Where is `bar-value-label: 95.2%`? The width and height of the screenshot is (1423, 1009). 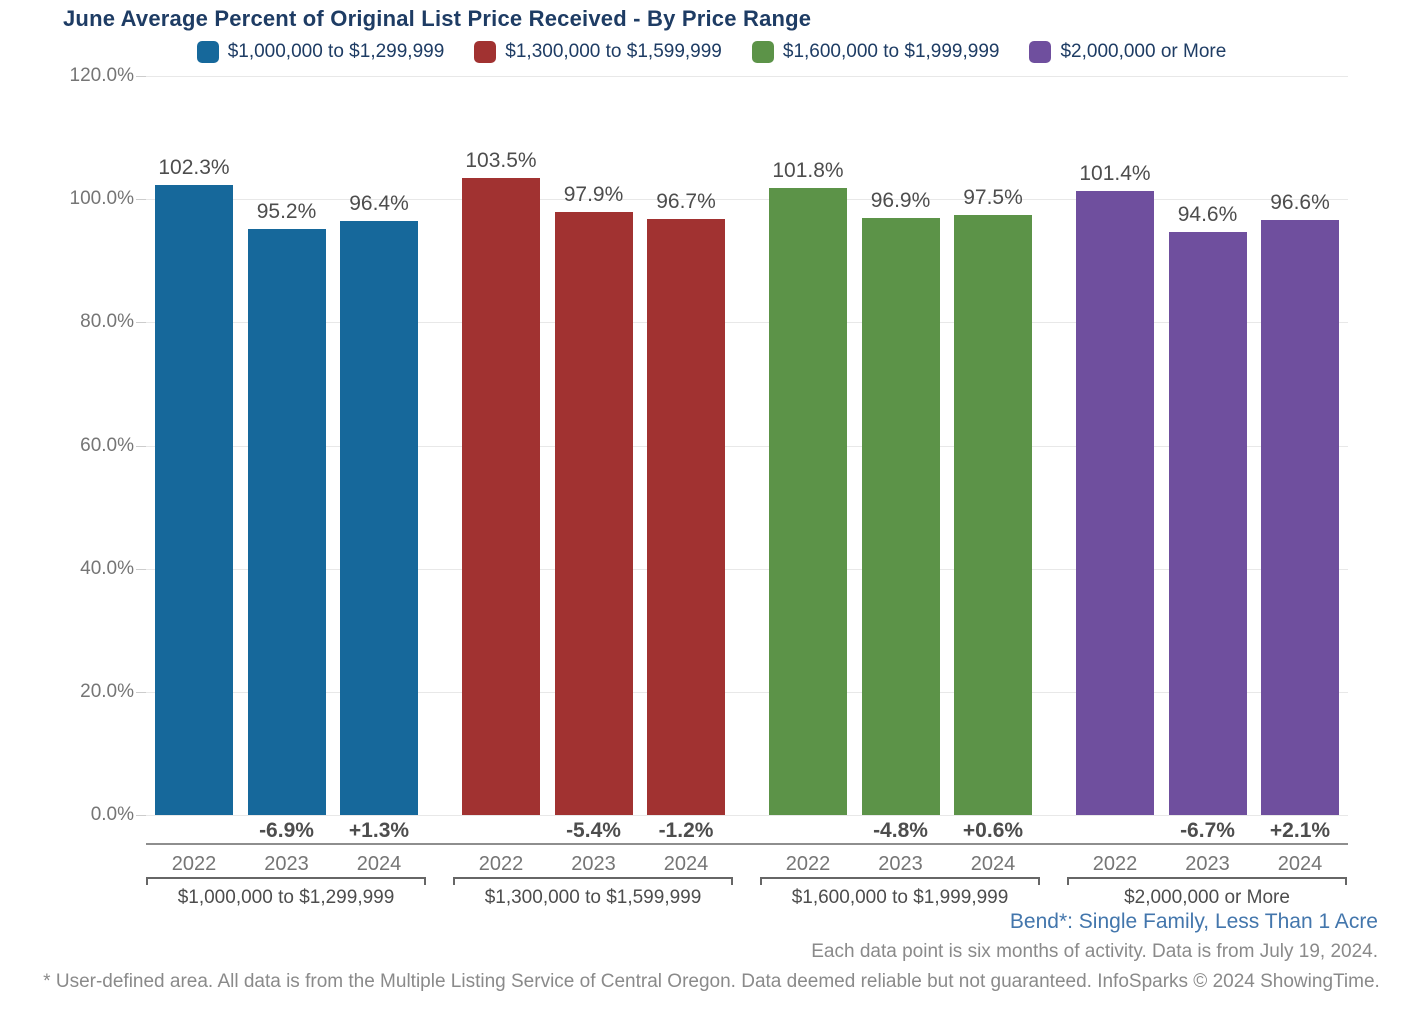
bar-value-label: 95.2% is located at coordinates (286, 211).